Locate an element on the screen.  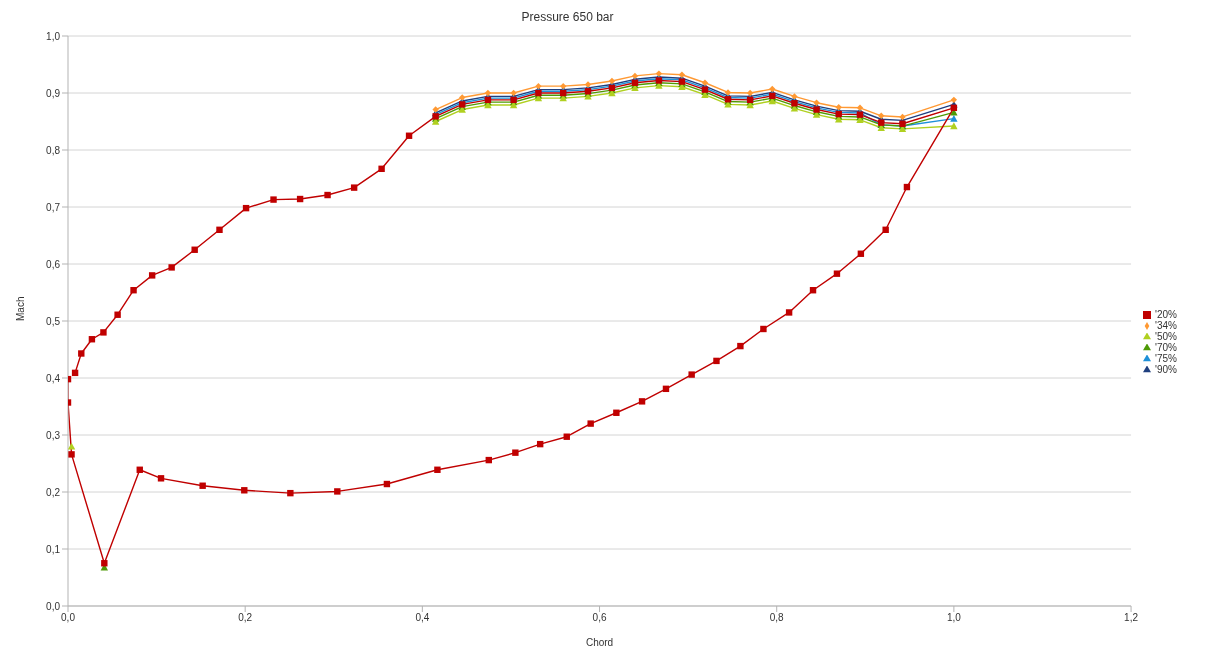
y-tick-label: 0,5 is located at coordinates (53, 321).